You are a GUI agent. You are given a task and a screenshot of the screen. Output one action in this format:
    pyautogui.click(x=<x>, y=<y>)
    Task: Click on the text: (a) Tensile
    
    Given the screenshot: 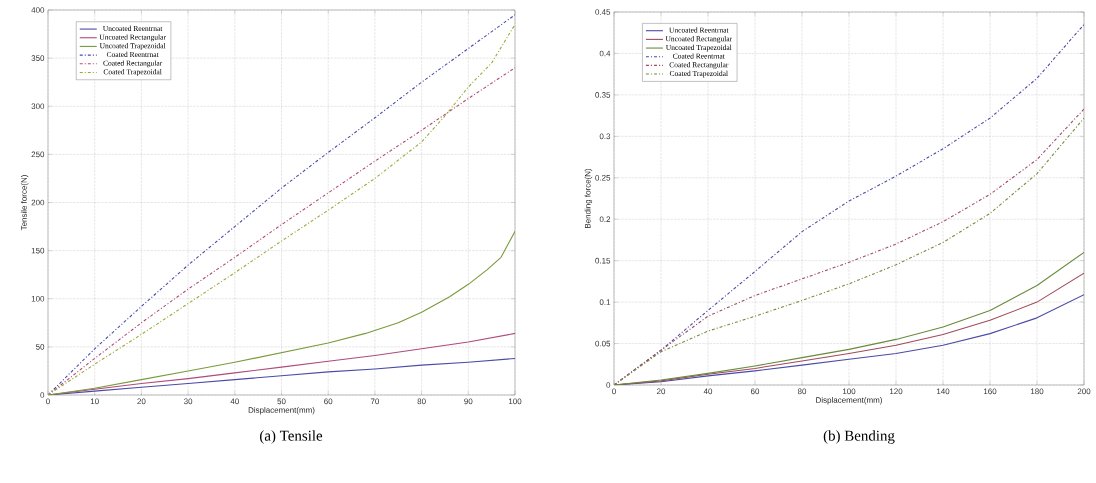 What is the action you would take?
    pyautogui.click(x=291, y=437)
    